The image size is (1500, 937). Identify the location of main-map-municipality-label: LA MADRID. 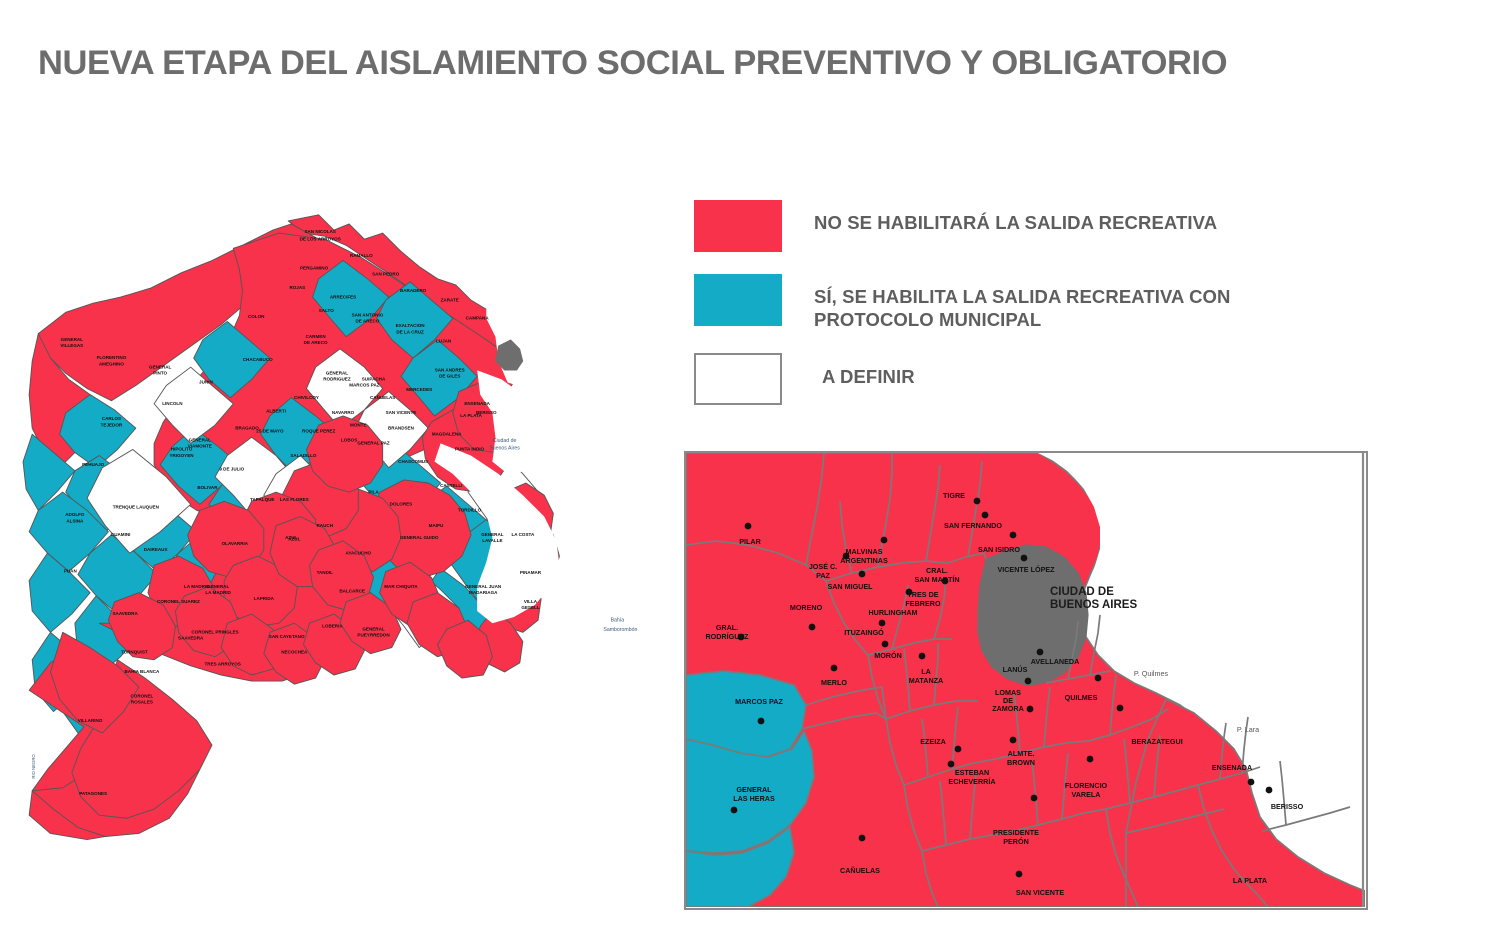
(197, 586).